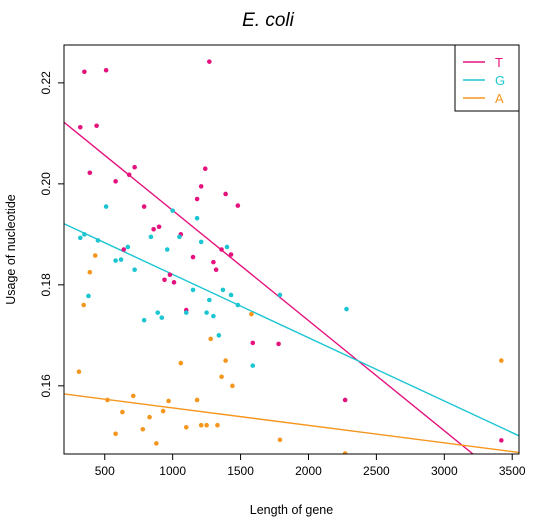  I want to click on x-tick-label: 2500, so click(376, 471).